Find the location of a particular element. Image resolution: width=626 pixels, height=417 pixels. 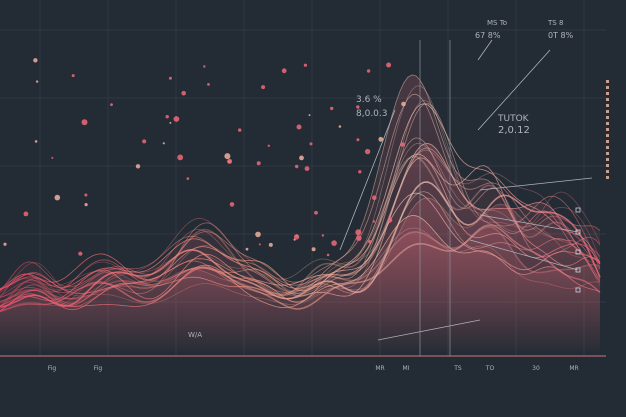

x-axis-label: TO is located at coordinates (490, 368).